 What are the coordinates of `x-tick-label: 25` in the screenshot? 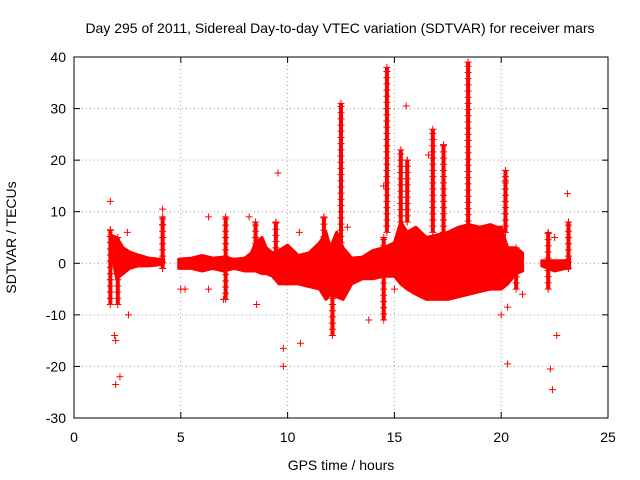 It's located at (608, 437).